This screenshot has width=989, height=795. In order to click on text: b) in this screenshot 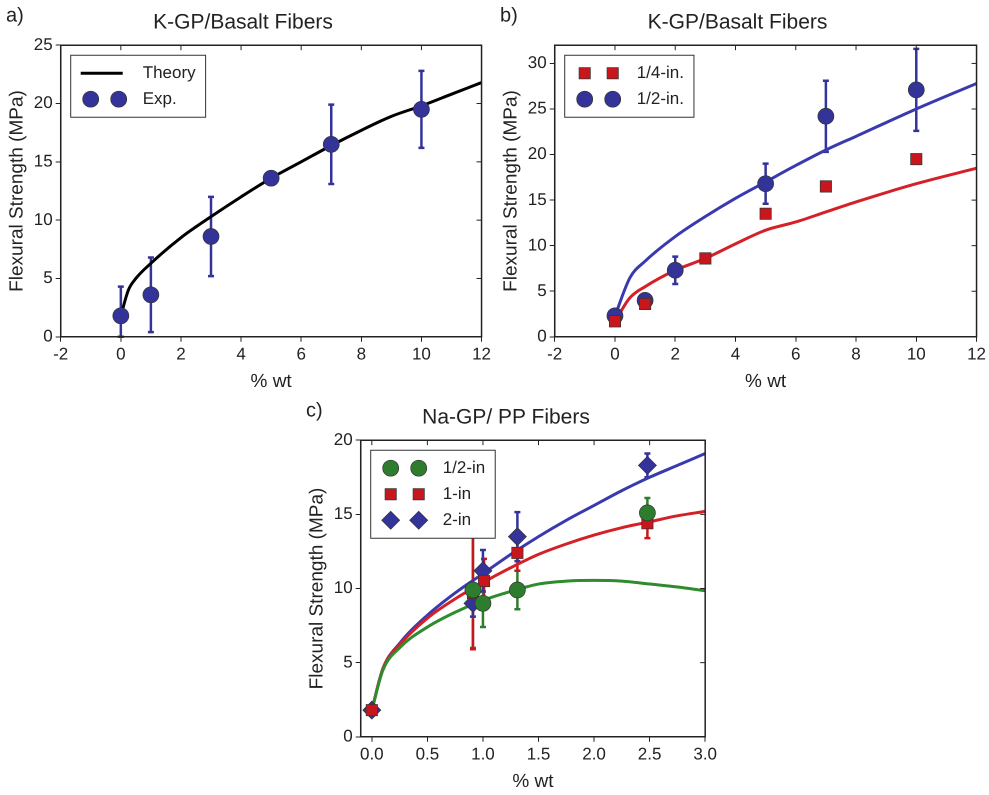, I will do `click(509, 15)`.